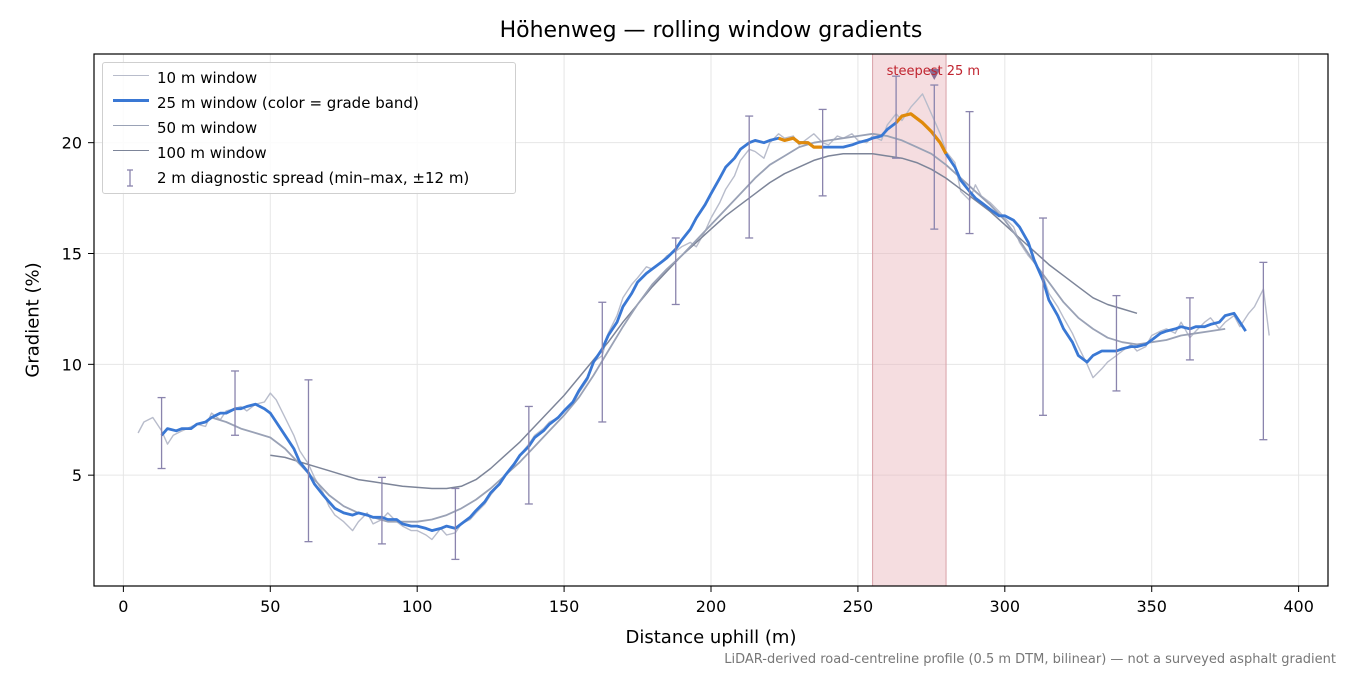 The image size is (1350, 675). What do you see at coordinates (33, 320) in the screenshot?
I see `y-axis-label: Gradient (%)` at bounding box center [33, 320].